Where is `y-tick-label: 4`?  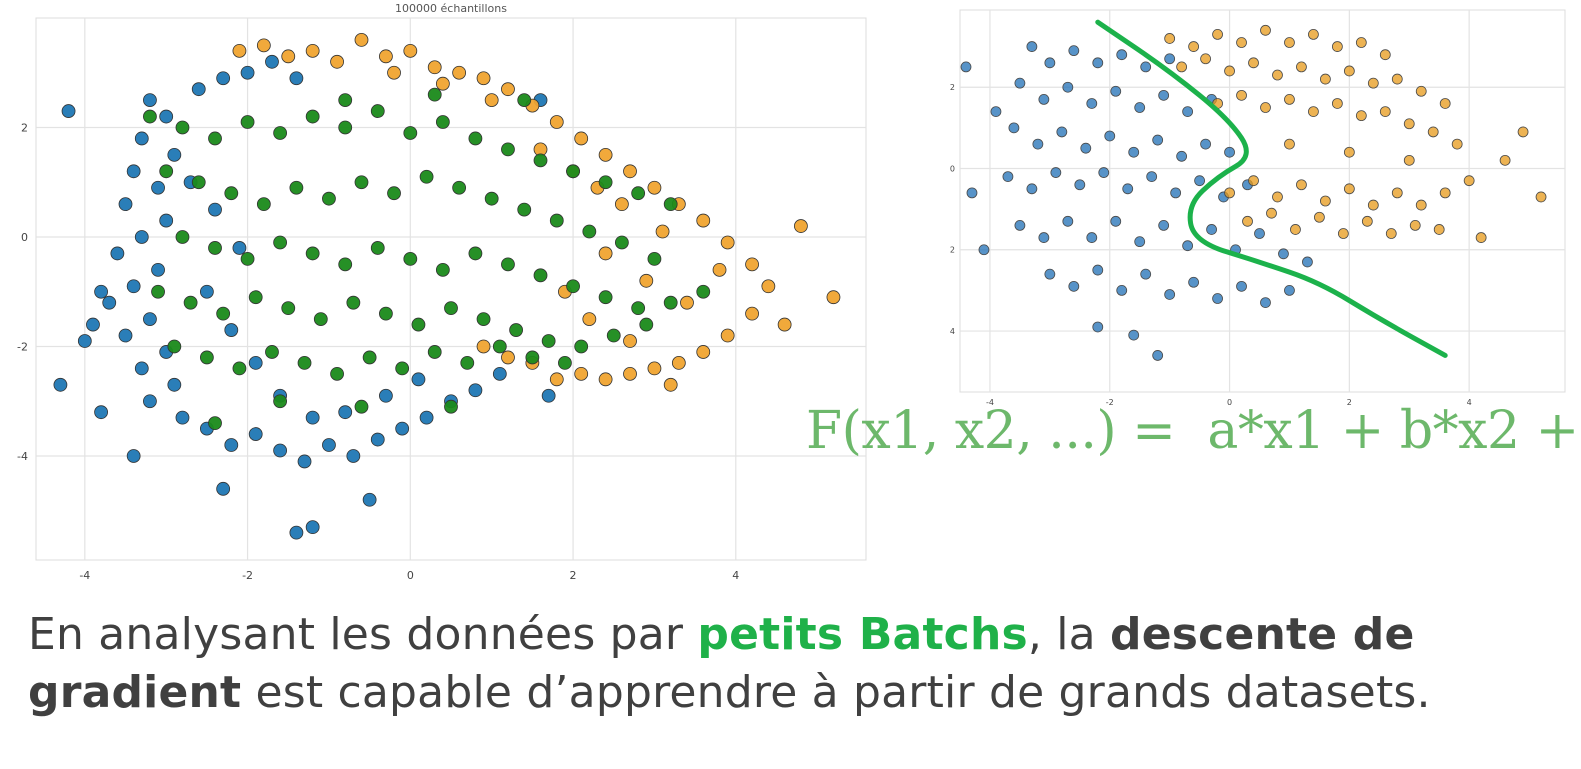 y-tick-label: 4 is located at coordinates (952, 331).